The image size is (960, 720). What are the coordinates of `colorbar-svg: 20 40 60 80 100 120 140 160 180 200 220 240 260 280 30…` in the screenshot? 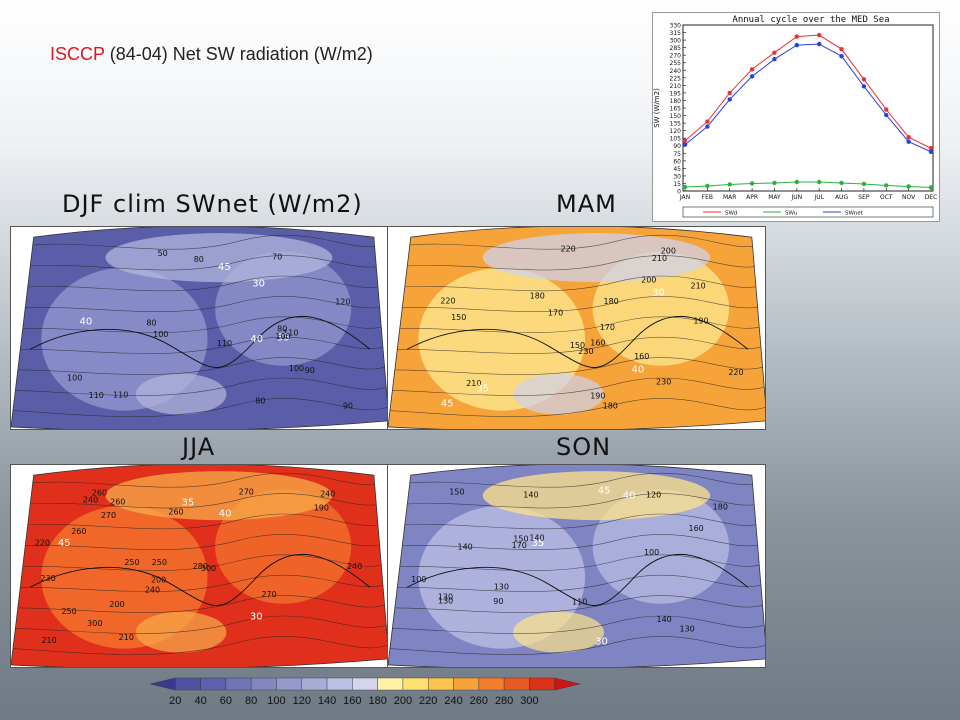 It's located at (365, 692).